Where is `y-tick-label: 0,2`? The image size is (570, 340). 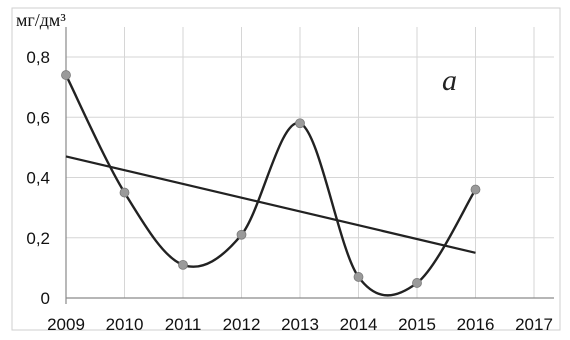 y-tick-label: 0,2 is located at coordinates (38, 238).